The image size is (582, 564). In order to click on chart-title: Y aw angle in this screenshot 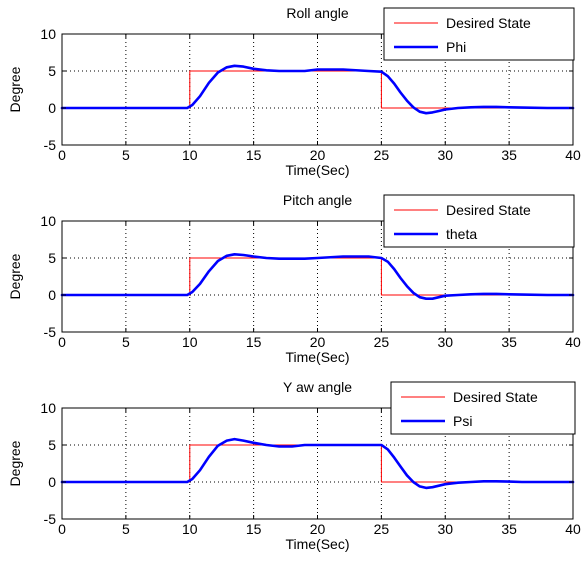, I will do `click(317, 387)`.